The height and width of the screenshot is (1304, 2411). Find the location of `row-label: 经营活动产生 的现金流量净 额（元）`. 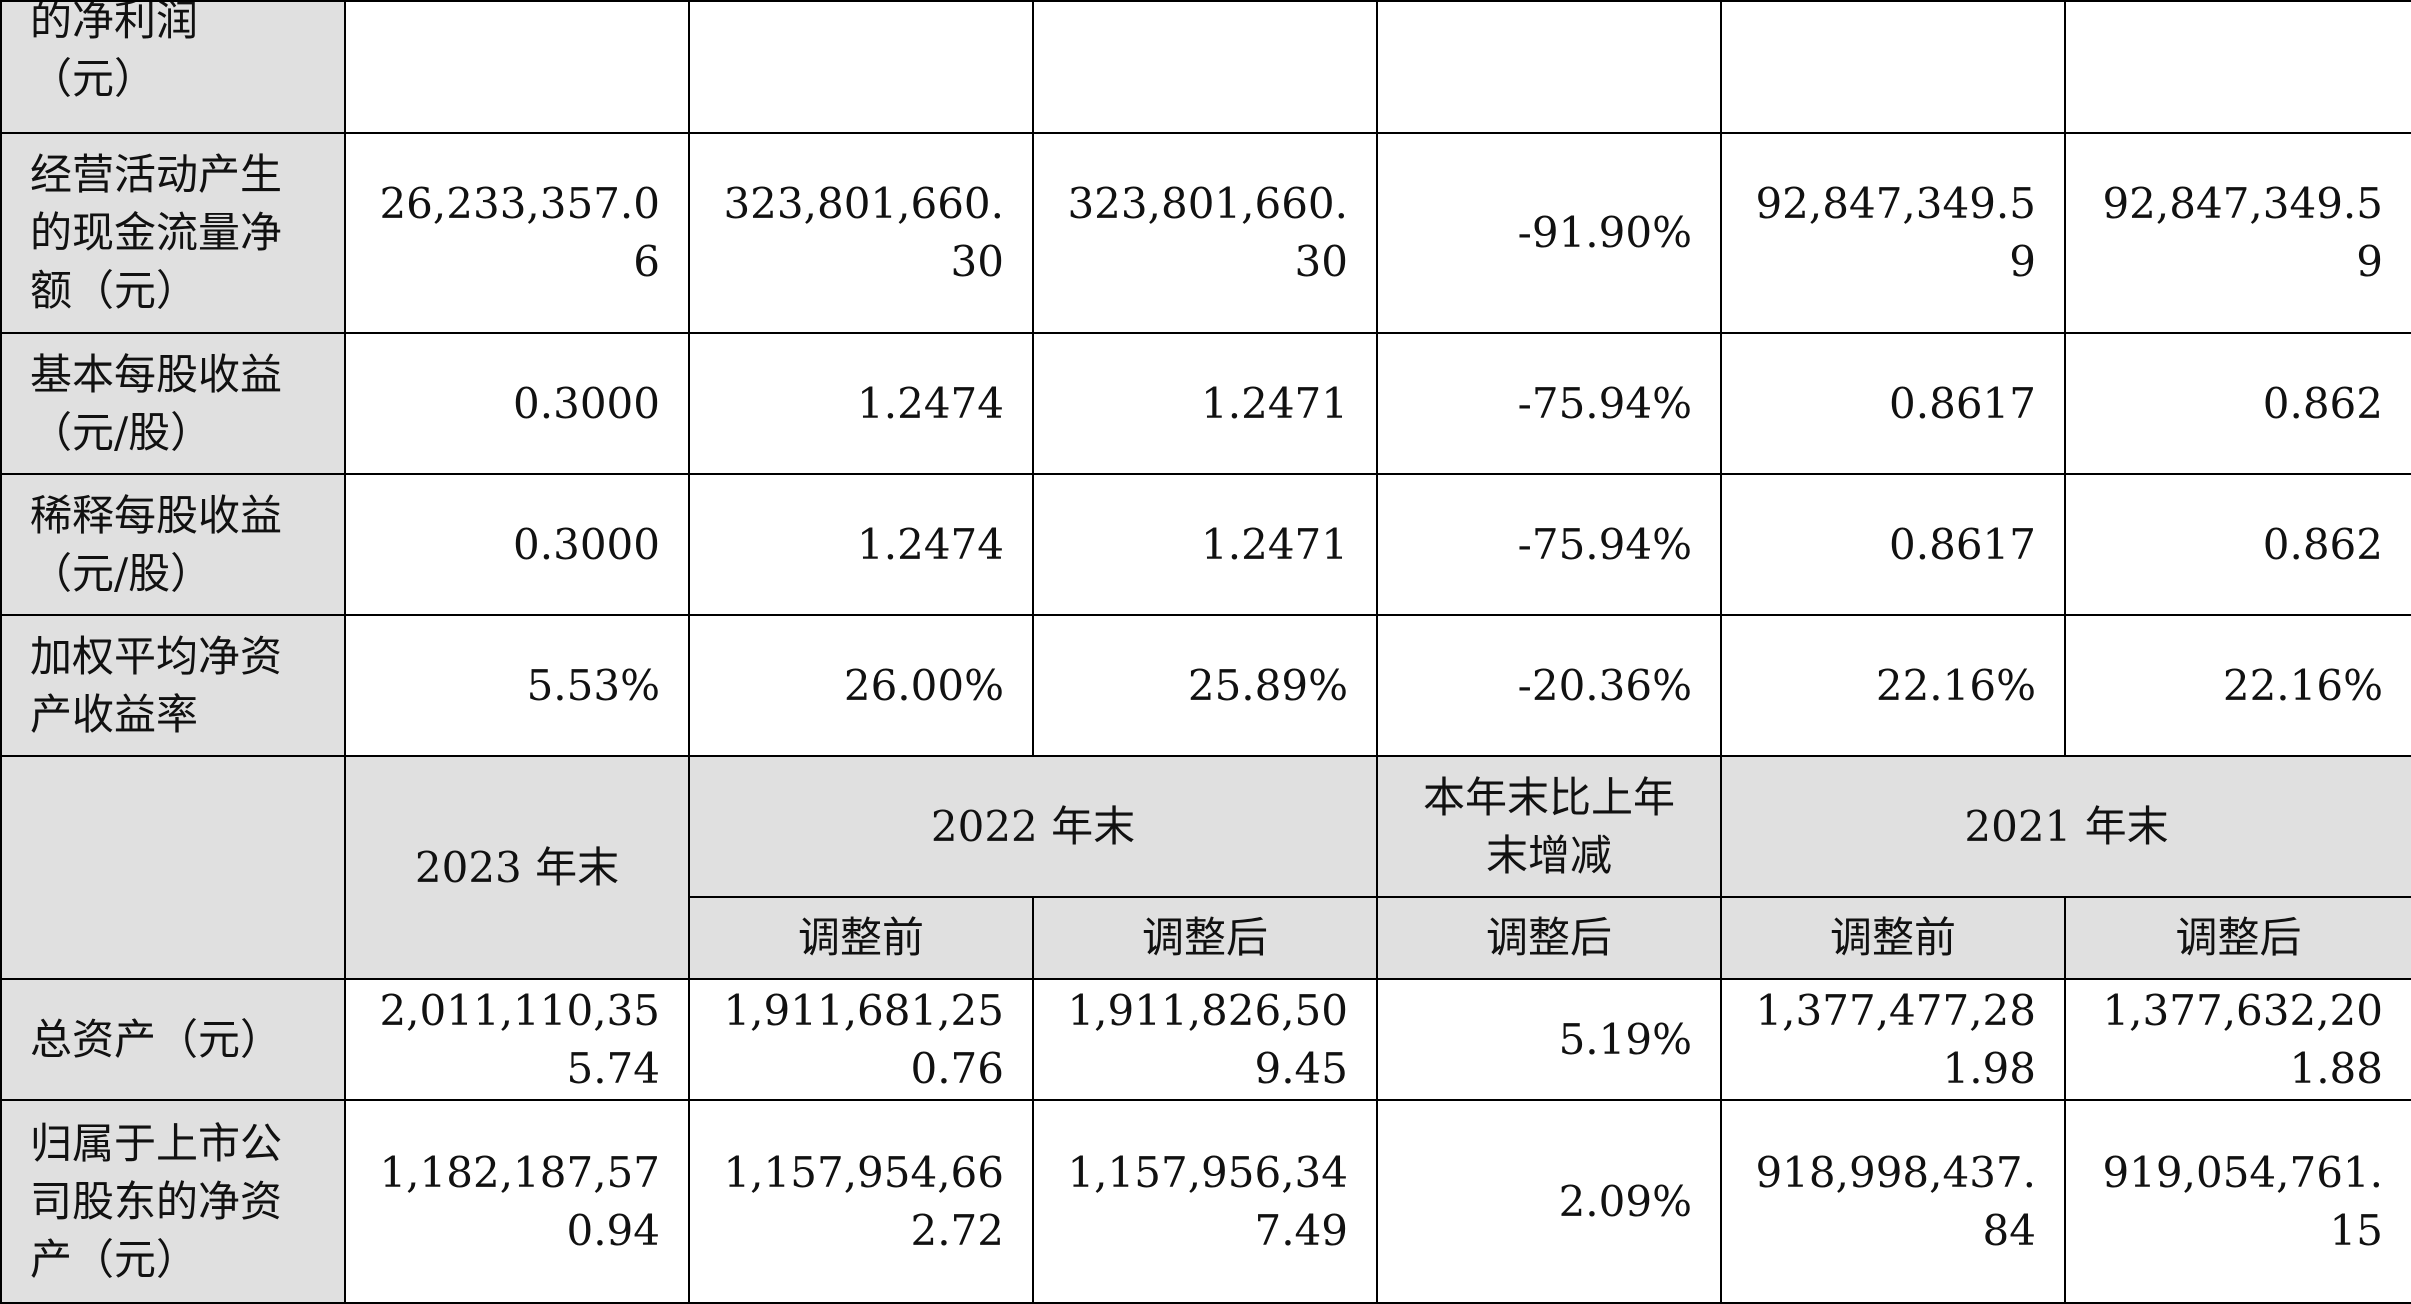

row-label: 经营活动产生 的现金流量净 额（元） is located at coordinates (173, 233).